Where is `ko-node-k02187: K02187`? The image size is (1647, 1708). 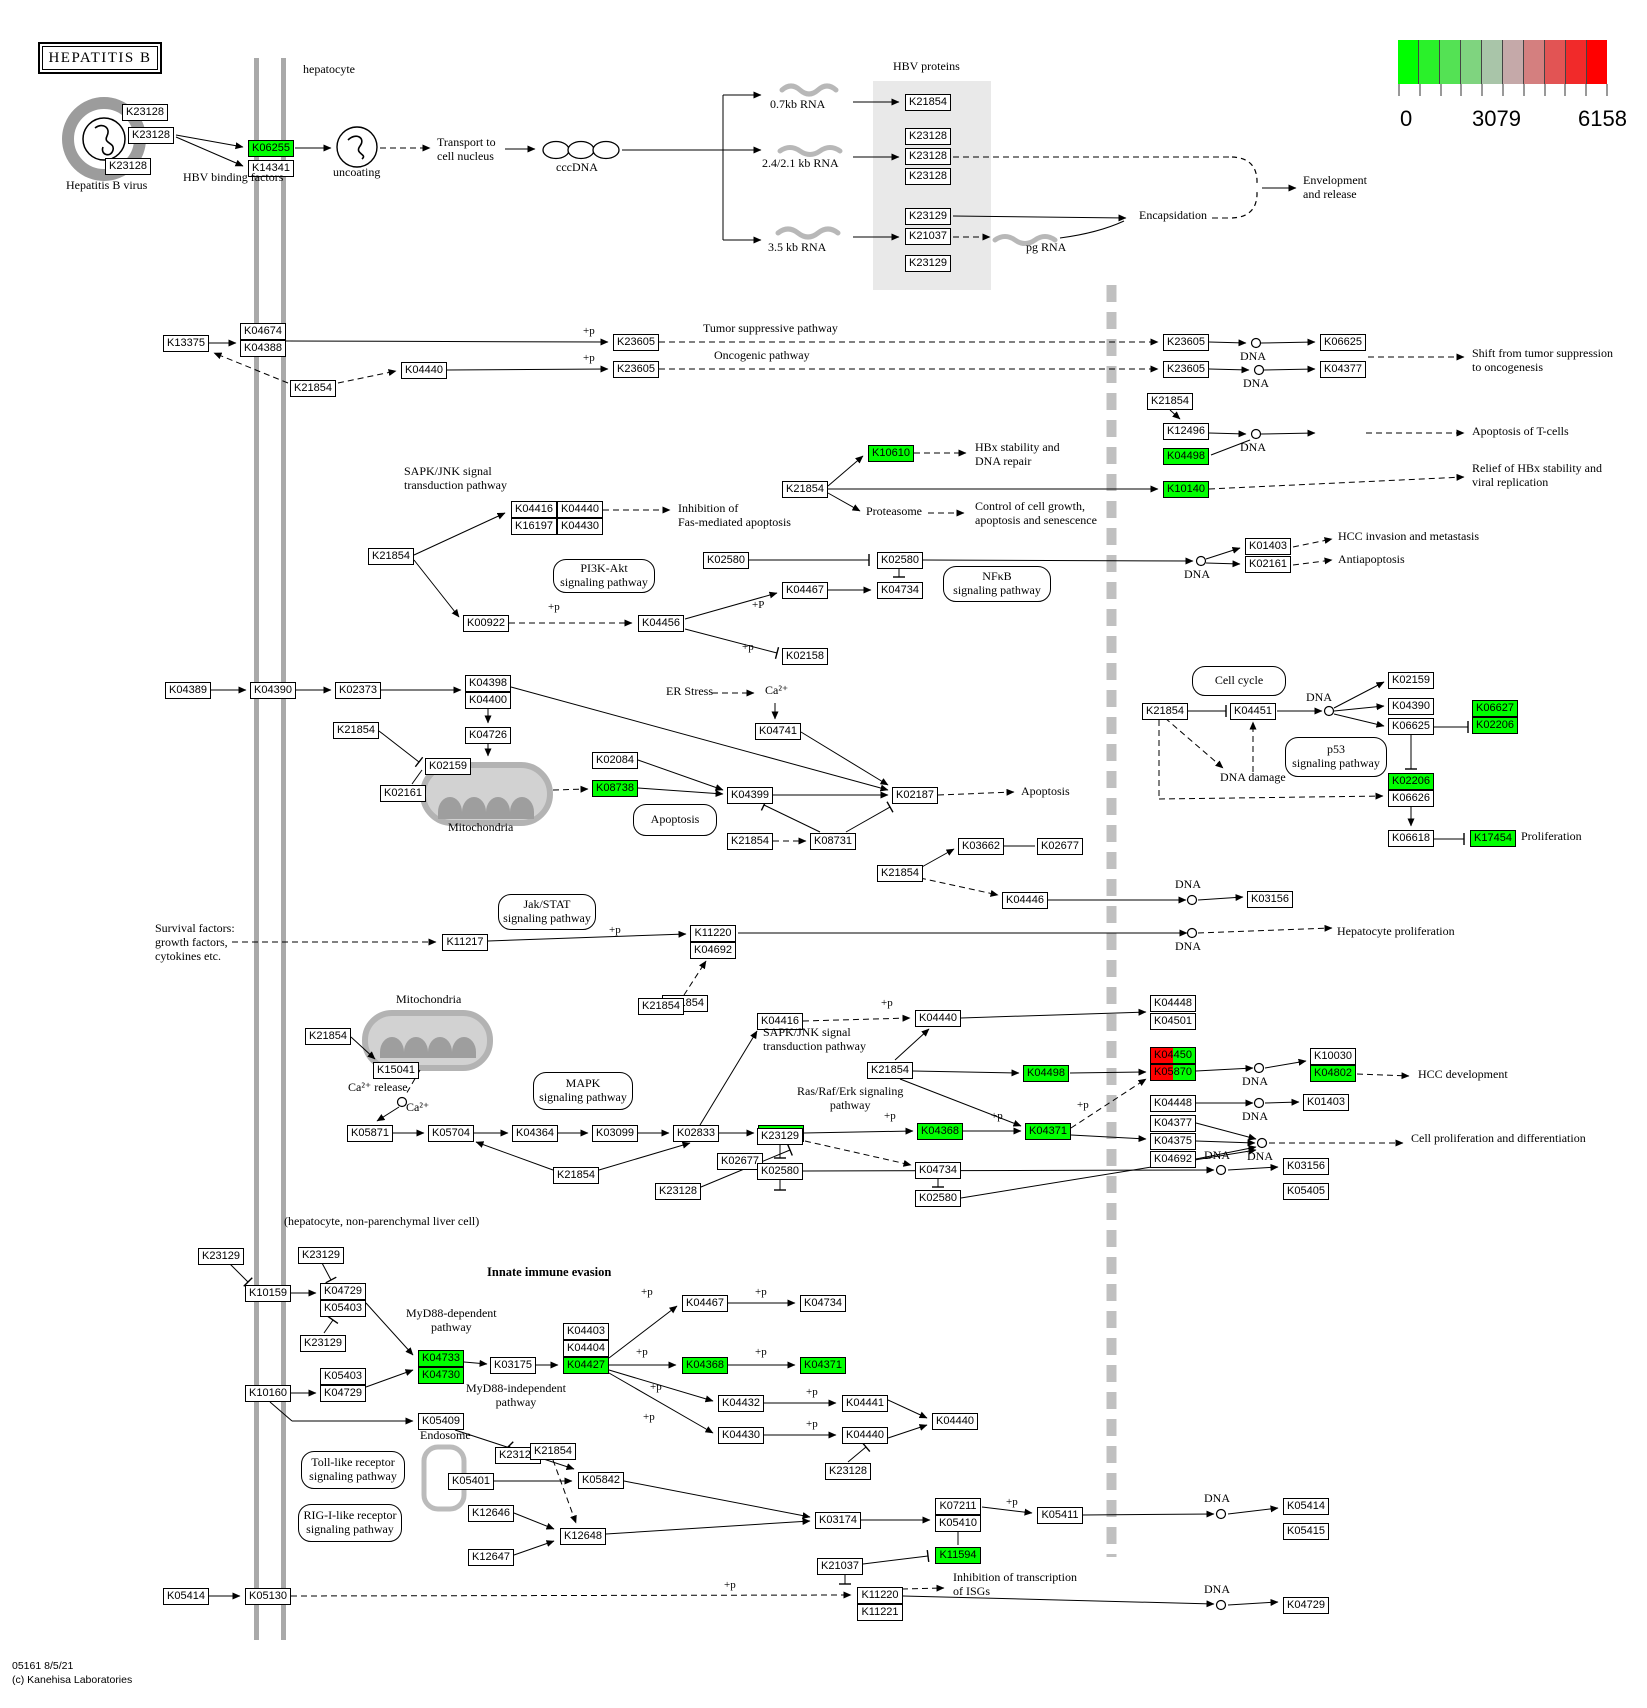 ko-node-k02187: K02187 is located at coordinates (915, 795).